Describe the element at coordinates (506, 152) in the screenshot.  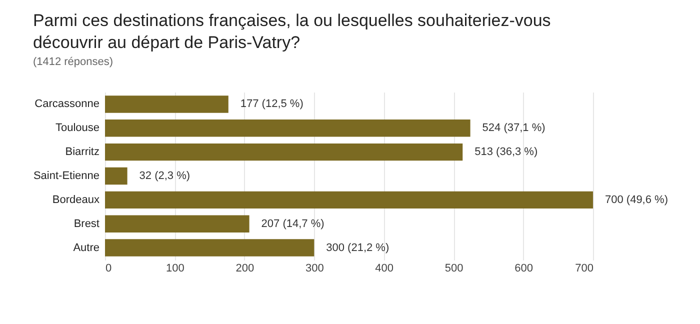
I see `data-label: 513 (36,3 %)` at that location.